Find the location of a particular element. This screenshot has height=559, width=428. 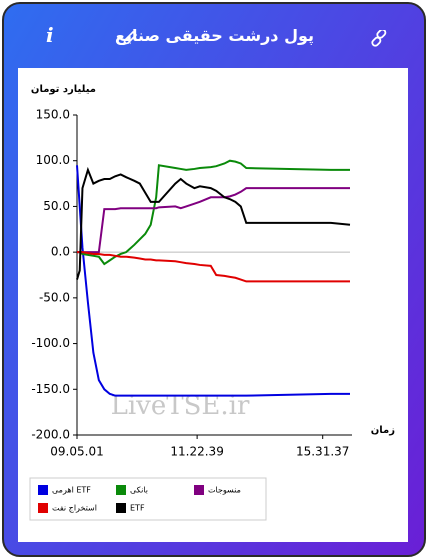

legend-label: بانکی is located at coordinates (139, 490).